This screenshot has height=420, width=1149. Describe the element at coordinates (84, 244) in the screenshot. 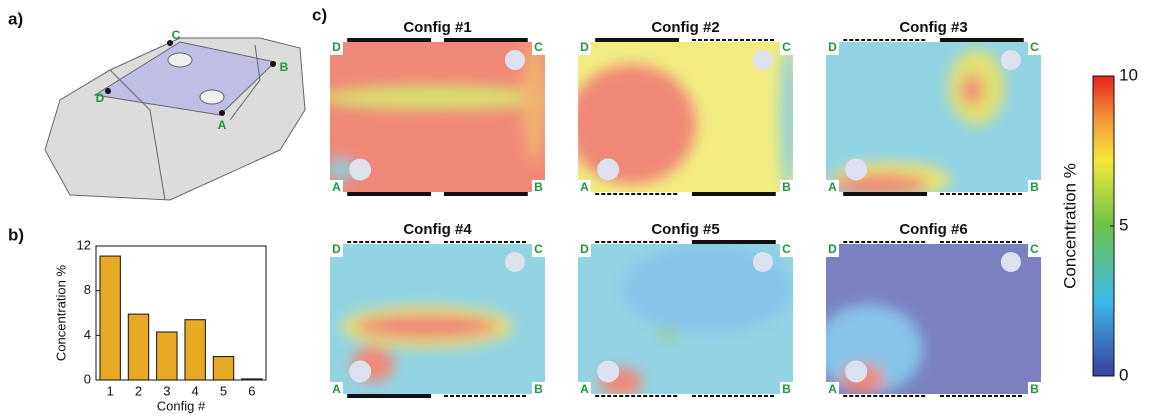

I see `y-tick-label: 12` at that location.